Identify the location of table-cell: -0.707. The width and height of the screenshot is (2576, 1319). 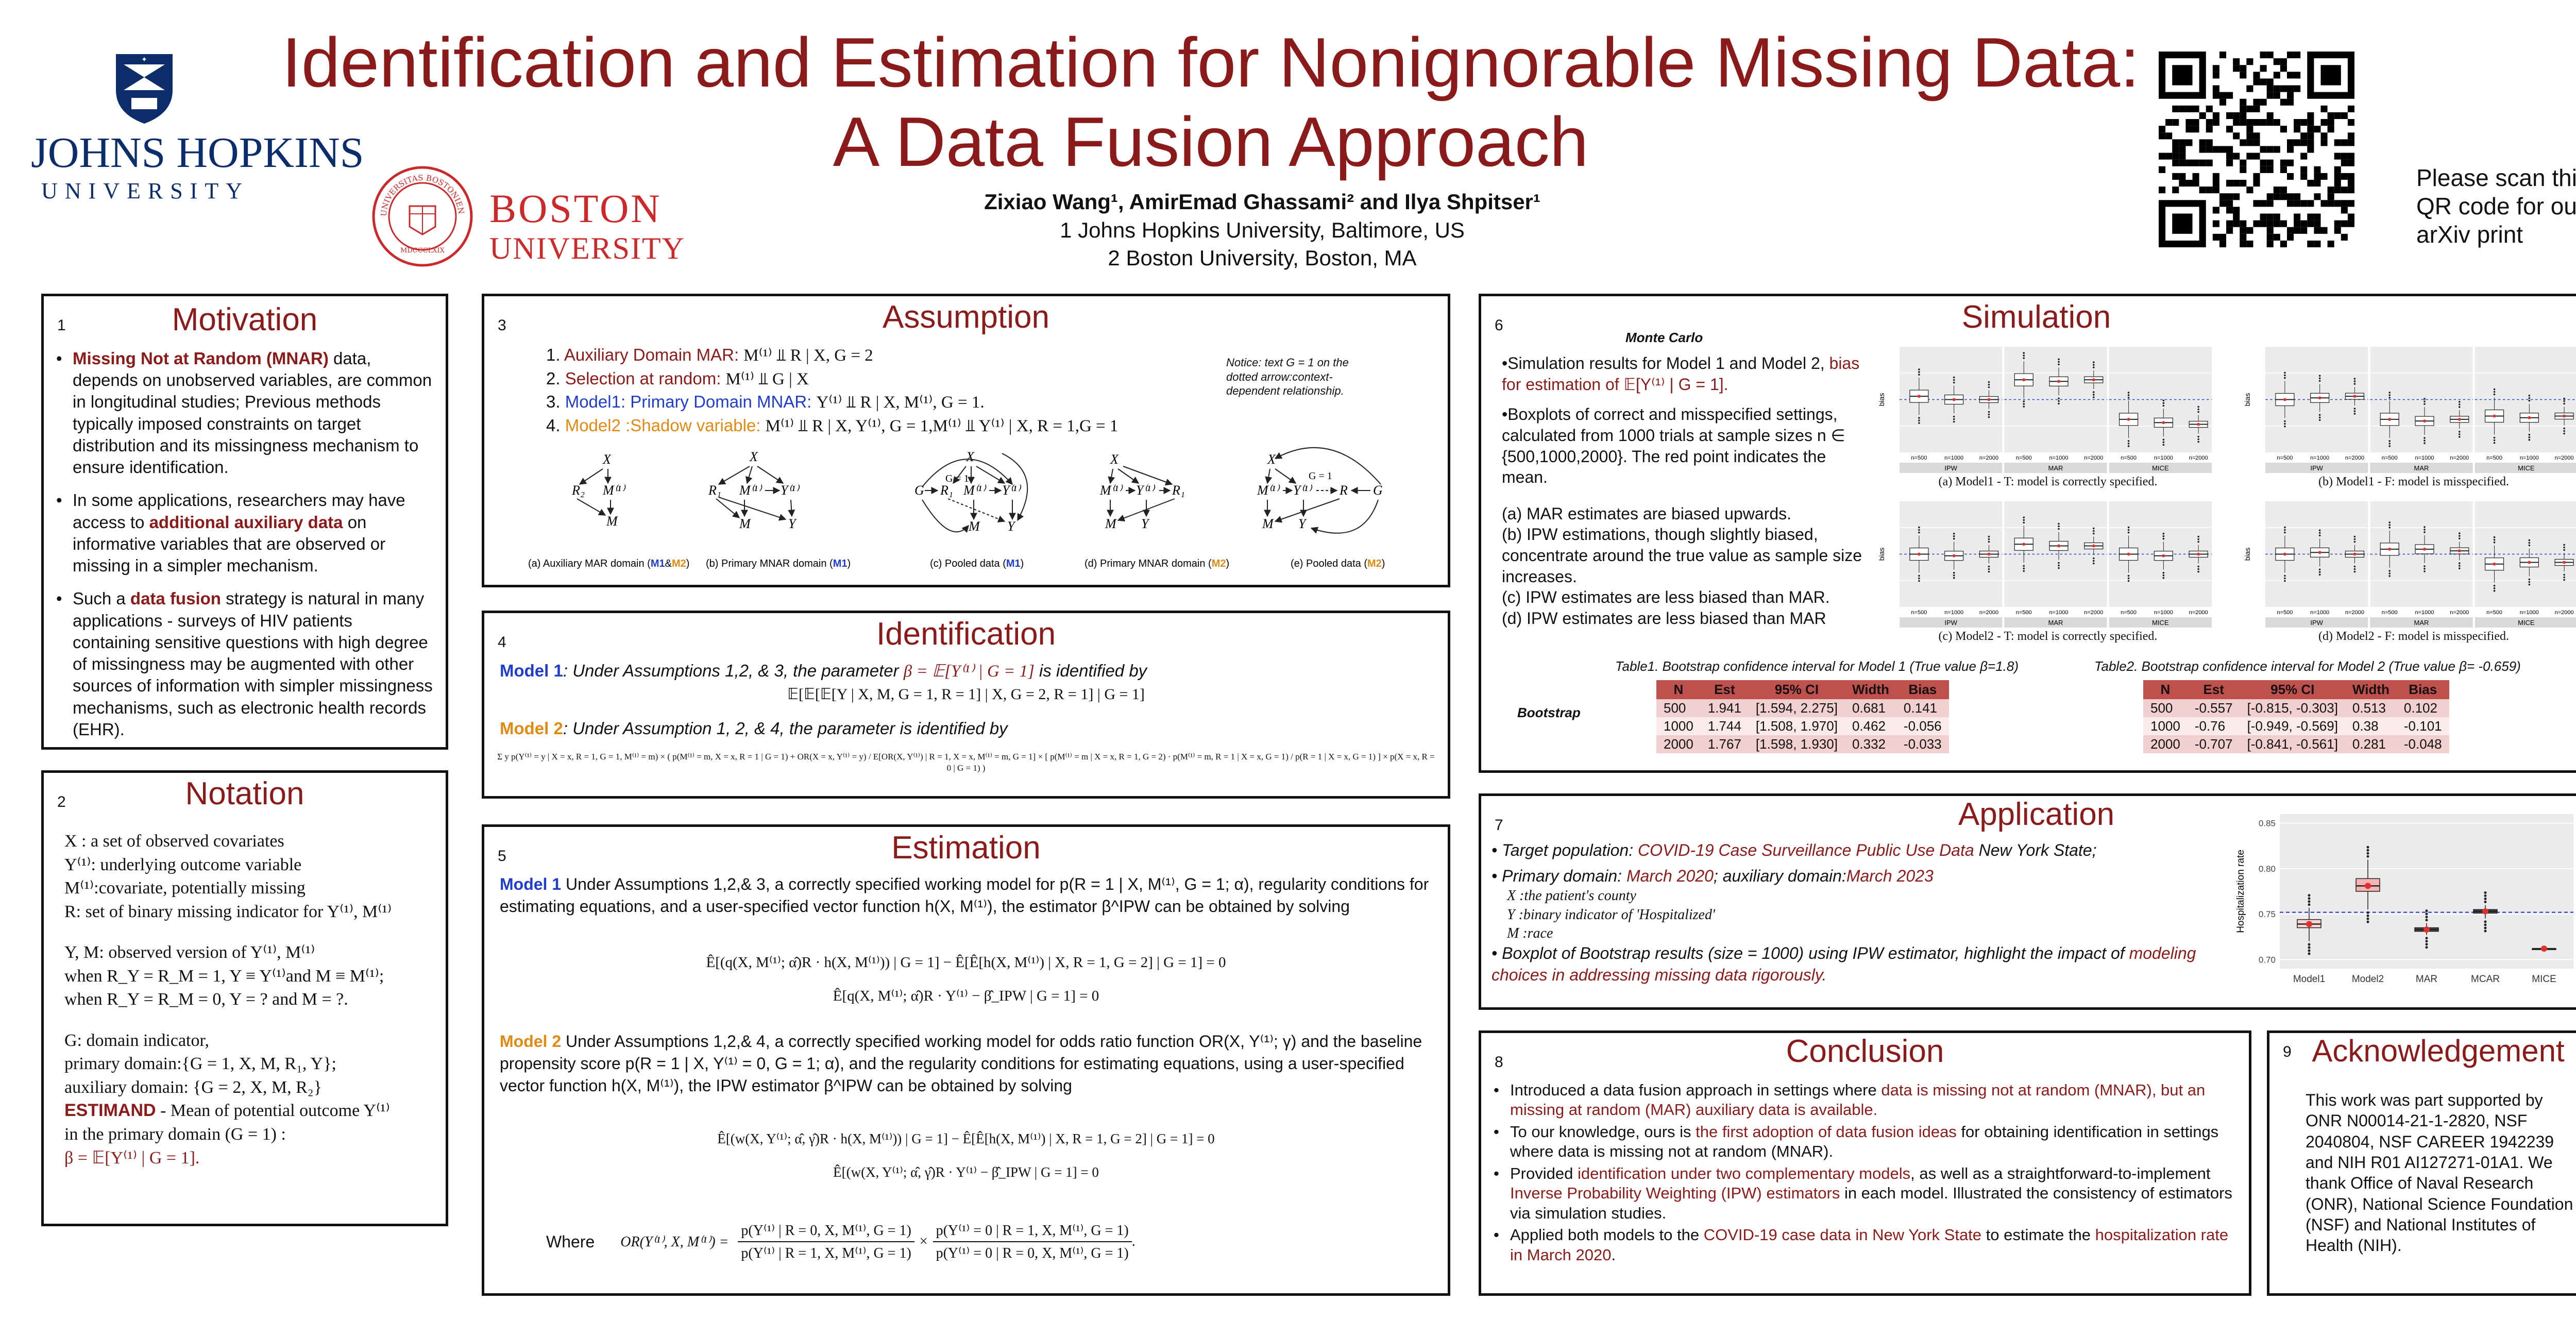
(2213, 744).